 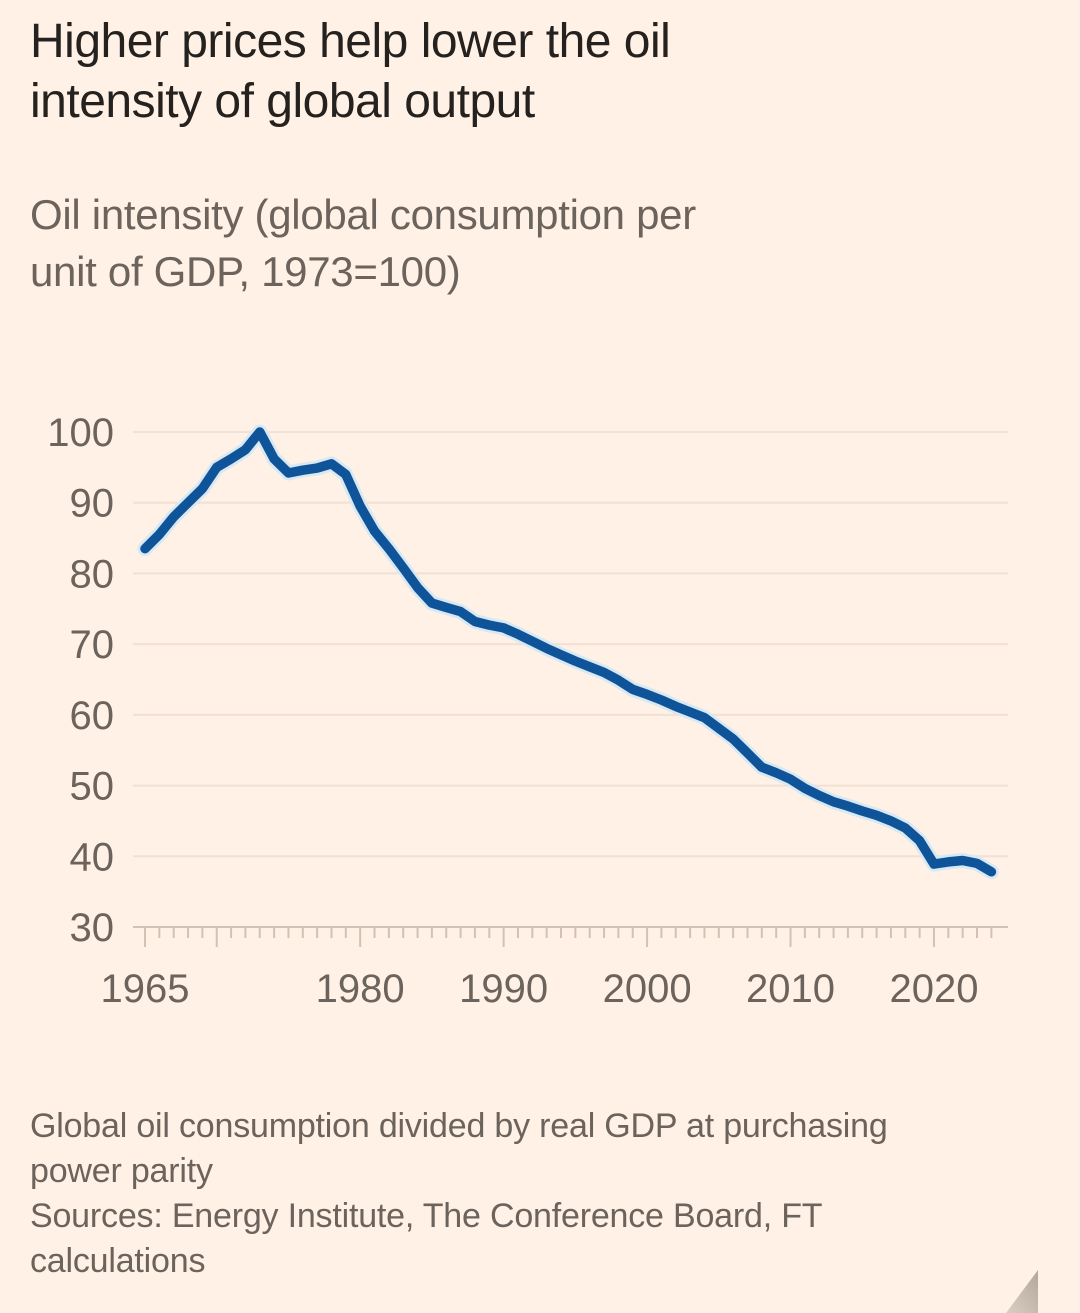 I want to click on x-tick-label: 2020, so click(x=933, y=989).